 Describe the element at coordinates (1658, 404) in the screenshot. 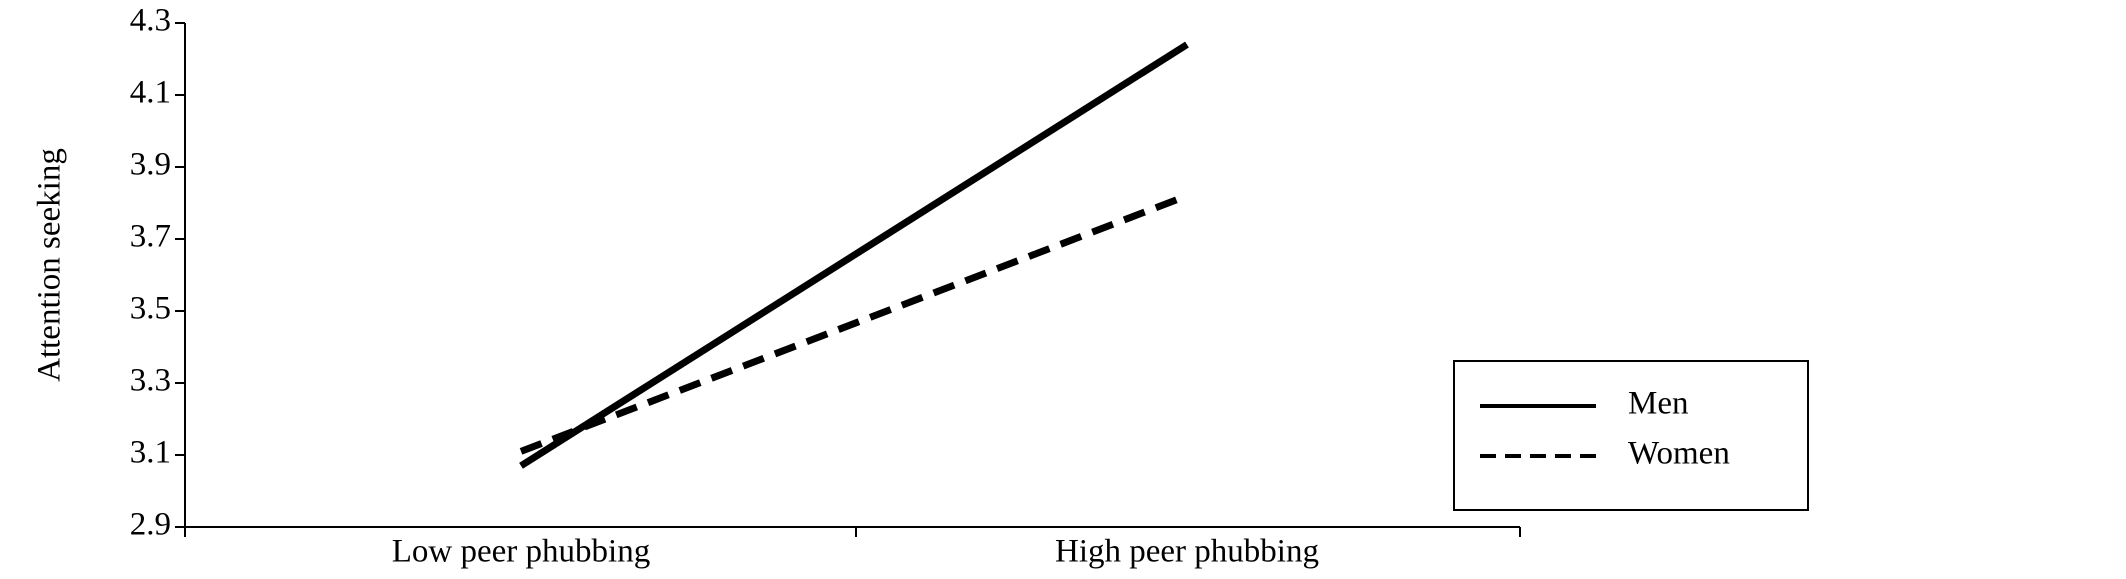

I see `legend-label: Men` at that location.